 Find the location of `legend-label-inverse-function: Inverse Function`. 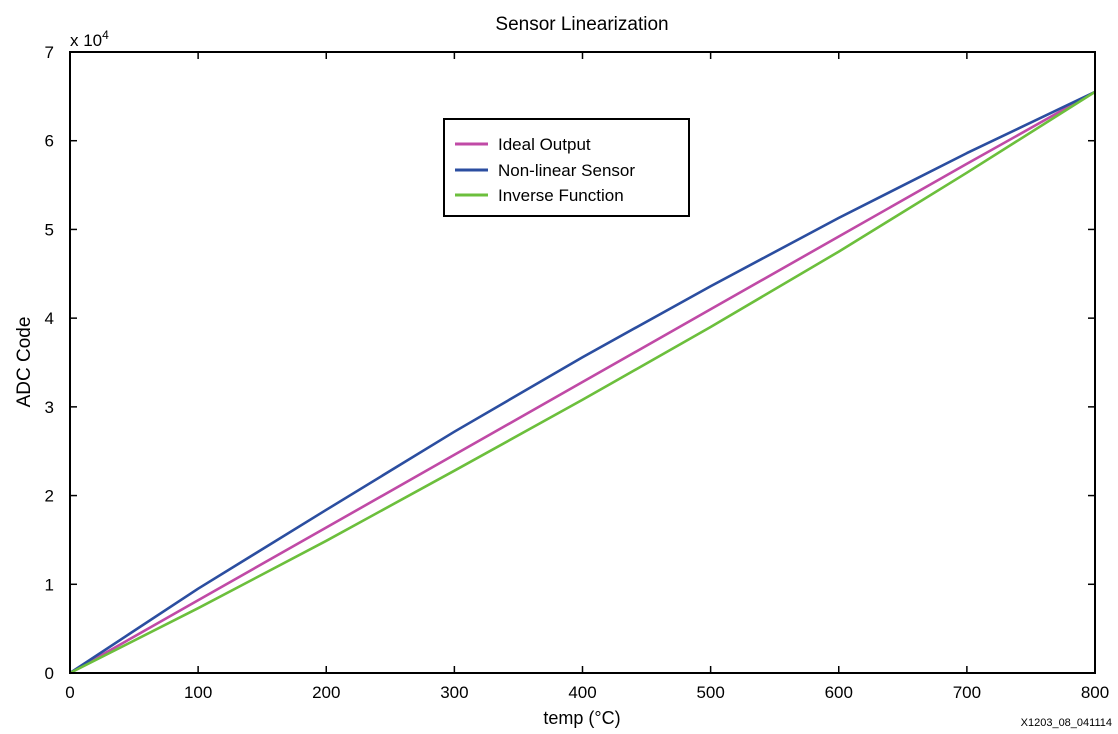

legend-label-inverse-function: Inverse Function is located at coordinates (561, 195).